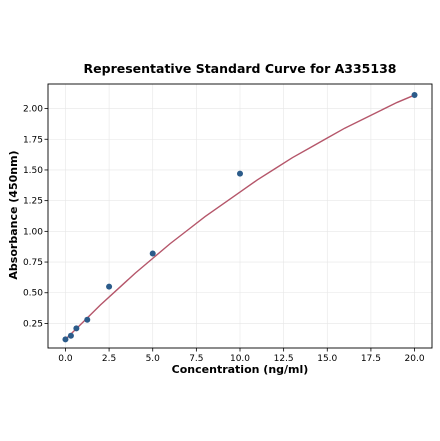  Describe the element at coordinates (33, 140) in the screenshot. I see `y-tick-label: 1.75` at that location.